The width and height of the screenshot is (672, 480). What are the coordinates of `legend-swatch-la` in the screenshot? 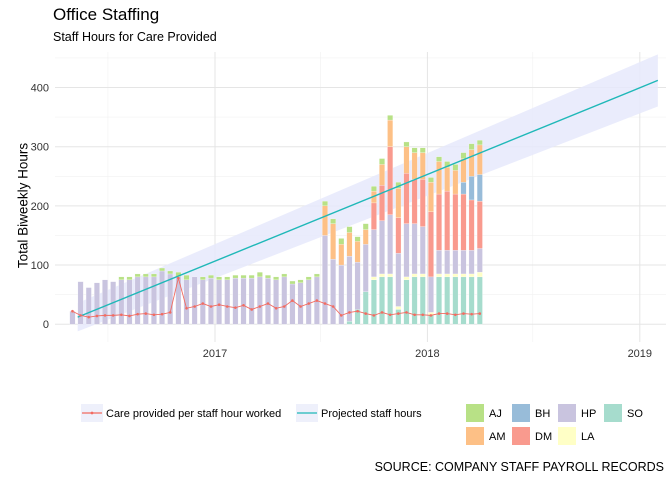 It's located at (567, 436).